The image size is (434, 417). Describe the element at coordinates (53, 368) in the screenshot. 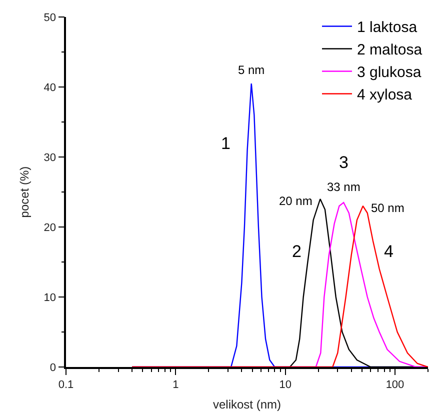

I see `y-tick-label: 0` at that location.